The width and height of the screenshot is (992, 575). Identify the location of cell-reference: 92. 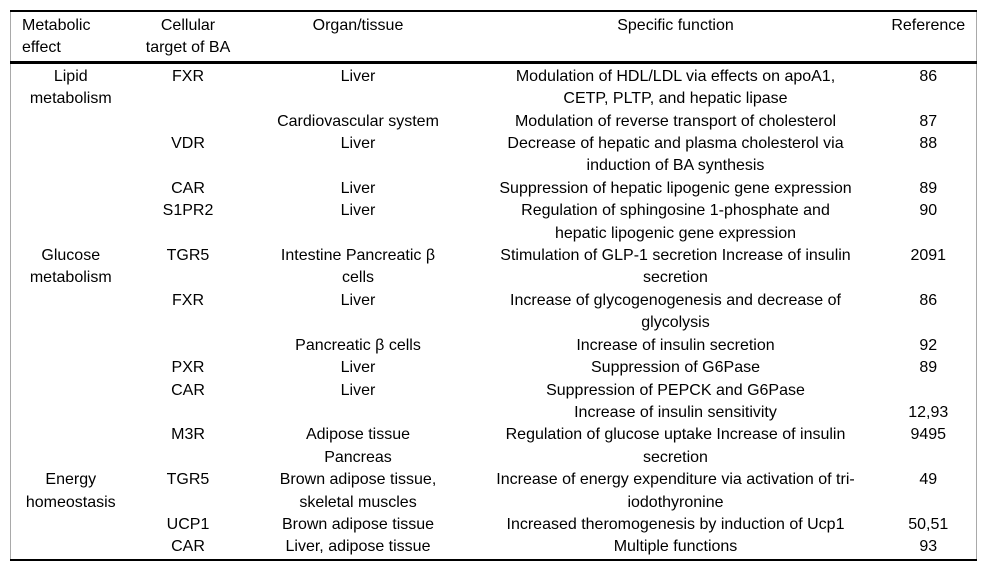
(928, 345).